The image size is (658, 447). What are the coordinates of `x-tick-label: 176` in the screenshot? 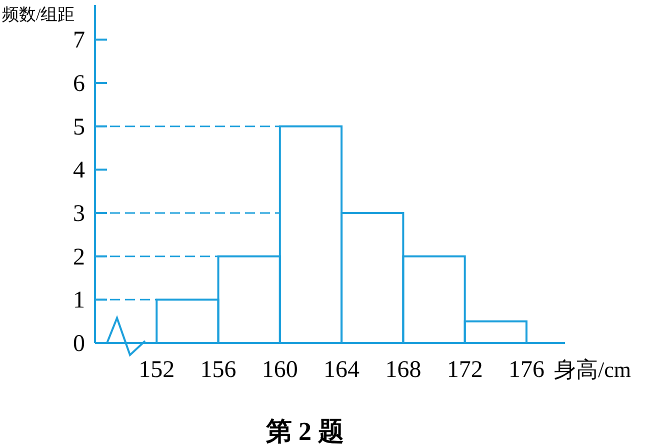 It's located at (526, 370).